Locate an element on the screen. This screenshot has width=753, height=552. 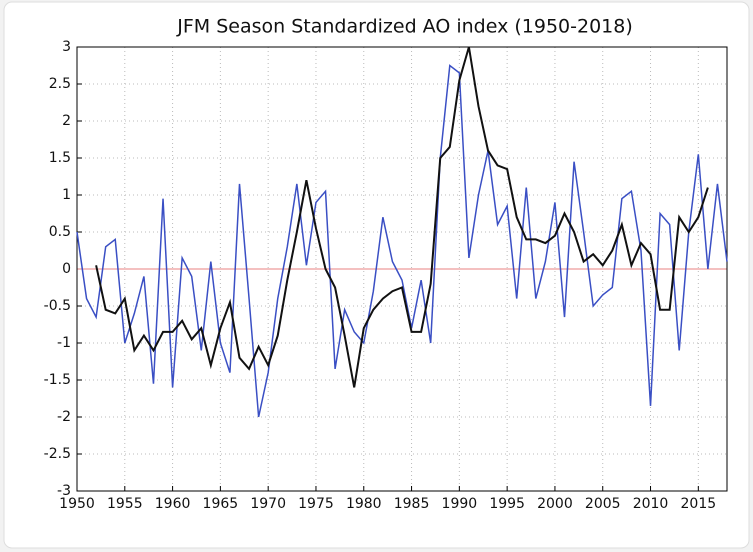
y-tick-label: 0 is located at coordinates (66, 269).